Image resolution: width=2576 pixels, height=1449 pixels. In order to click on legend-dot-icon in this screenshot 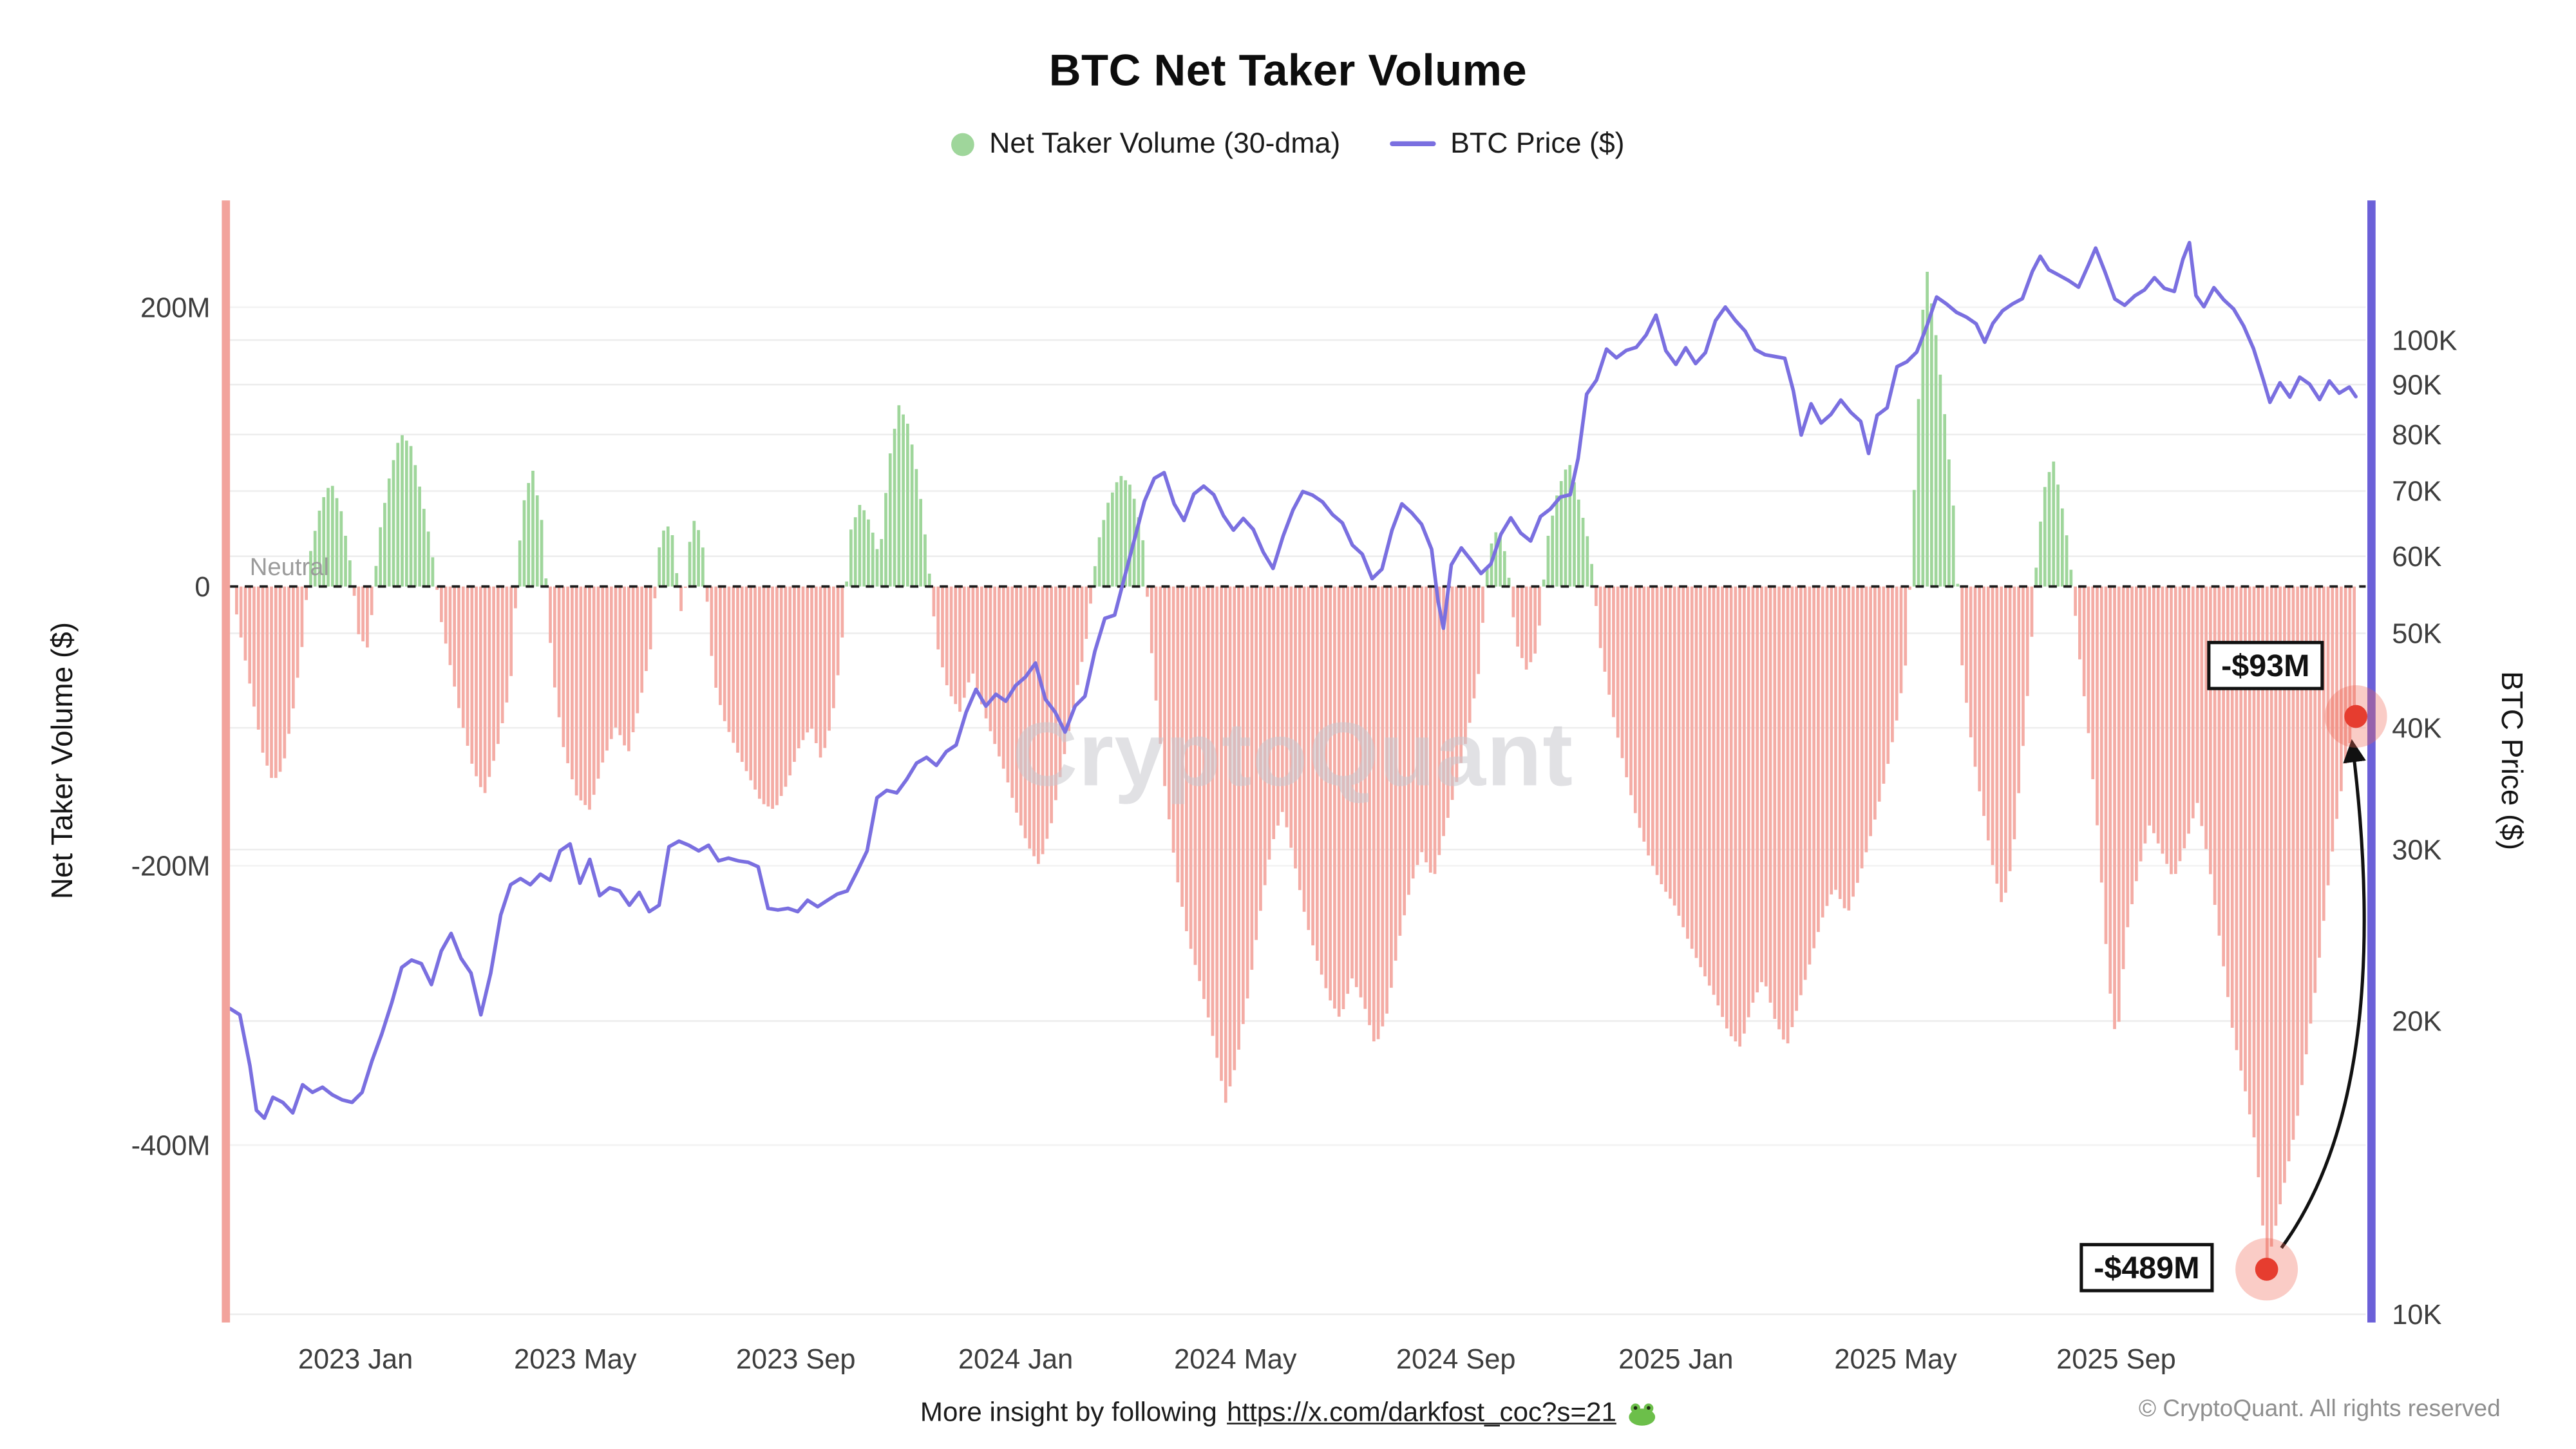, I will do `click(963, 144)`.